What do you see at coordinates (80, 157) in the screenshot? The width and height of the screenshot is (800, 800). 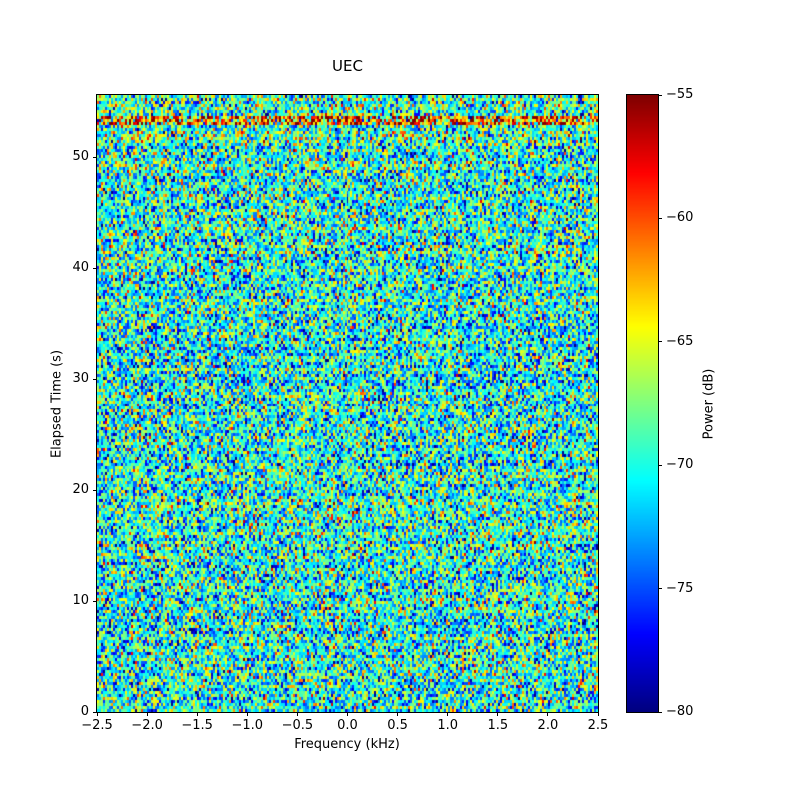 I see `y-tick-label: 50` at bounding box center [80, 157].